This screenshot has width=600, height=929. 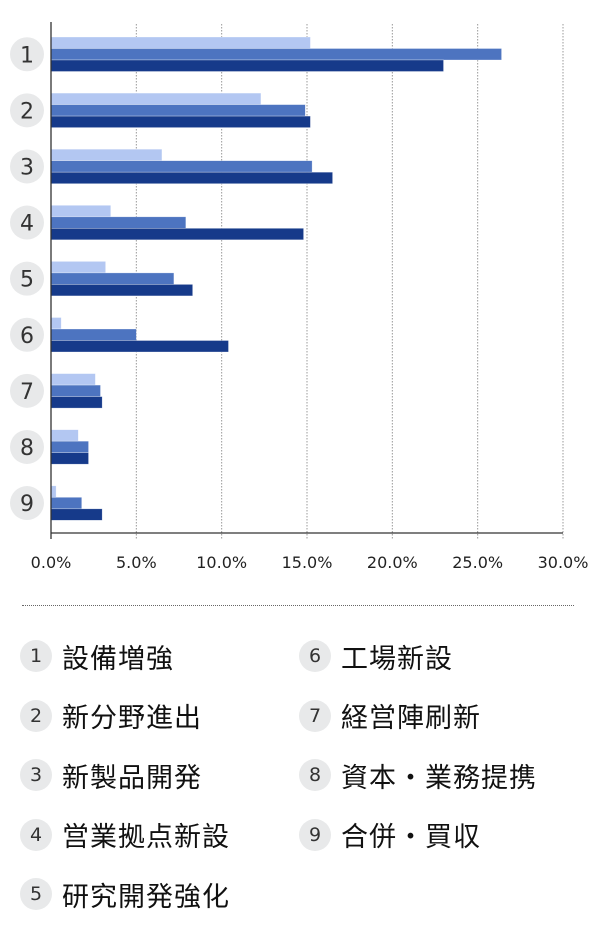 What do you see at coordinates (36, 894) in the screenshot?
I see `legend-number-badge: 5` at bounding box center [36, 894].